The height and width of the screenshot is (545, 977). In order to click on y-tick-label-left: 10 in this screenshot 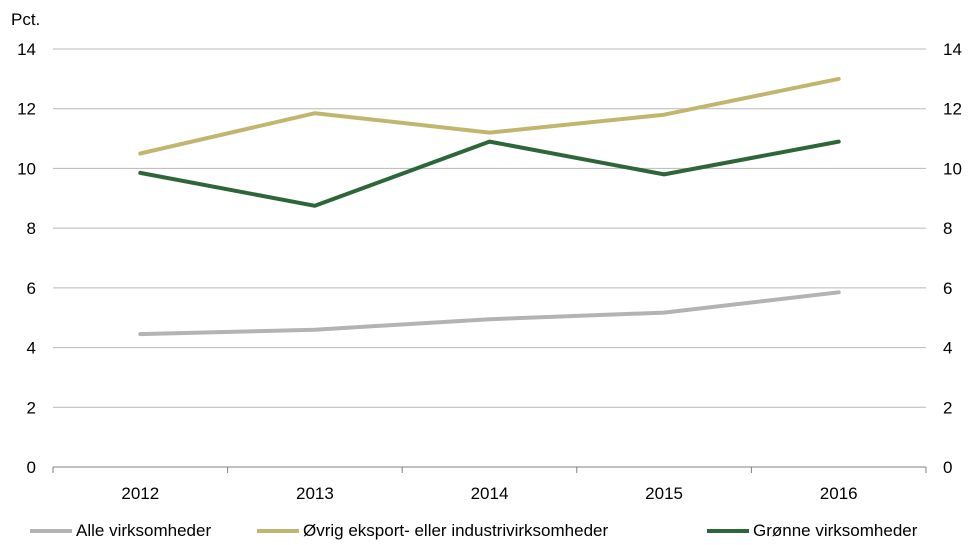, I will do `click(26, 168)`.